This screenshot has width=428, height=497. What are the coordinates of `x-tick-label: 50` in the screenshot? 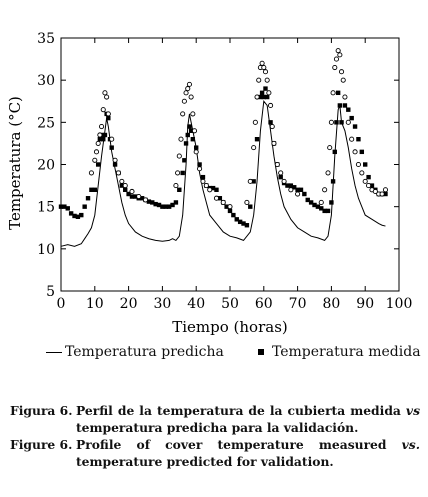 It's located at (230, 304).